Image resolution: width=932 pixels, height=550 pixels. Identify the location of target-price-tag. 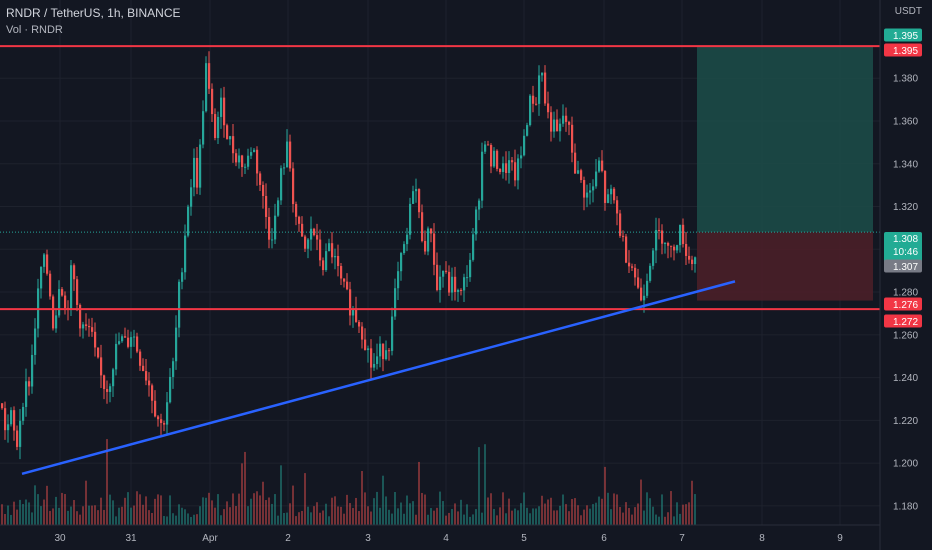
(903, 35).